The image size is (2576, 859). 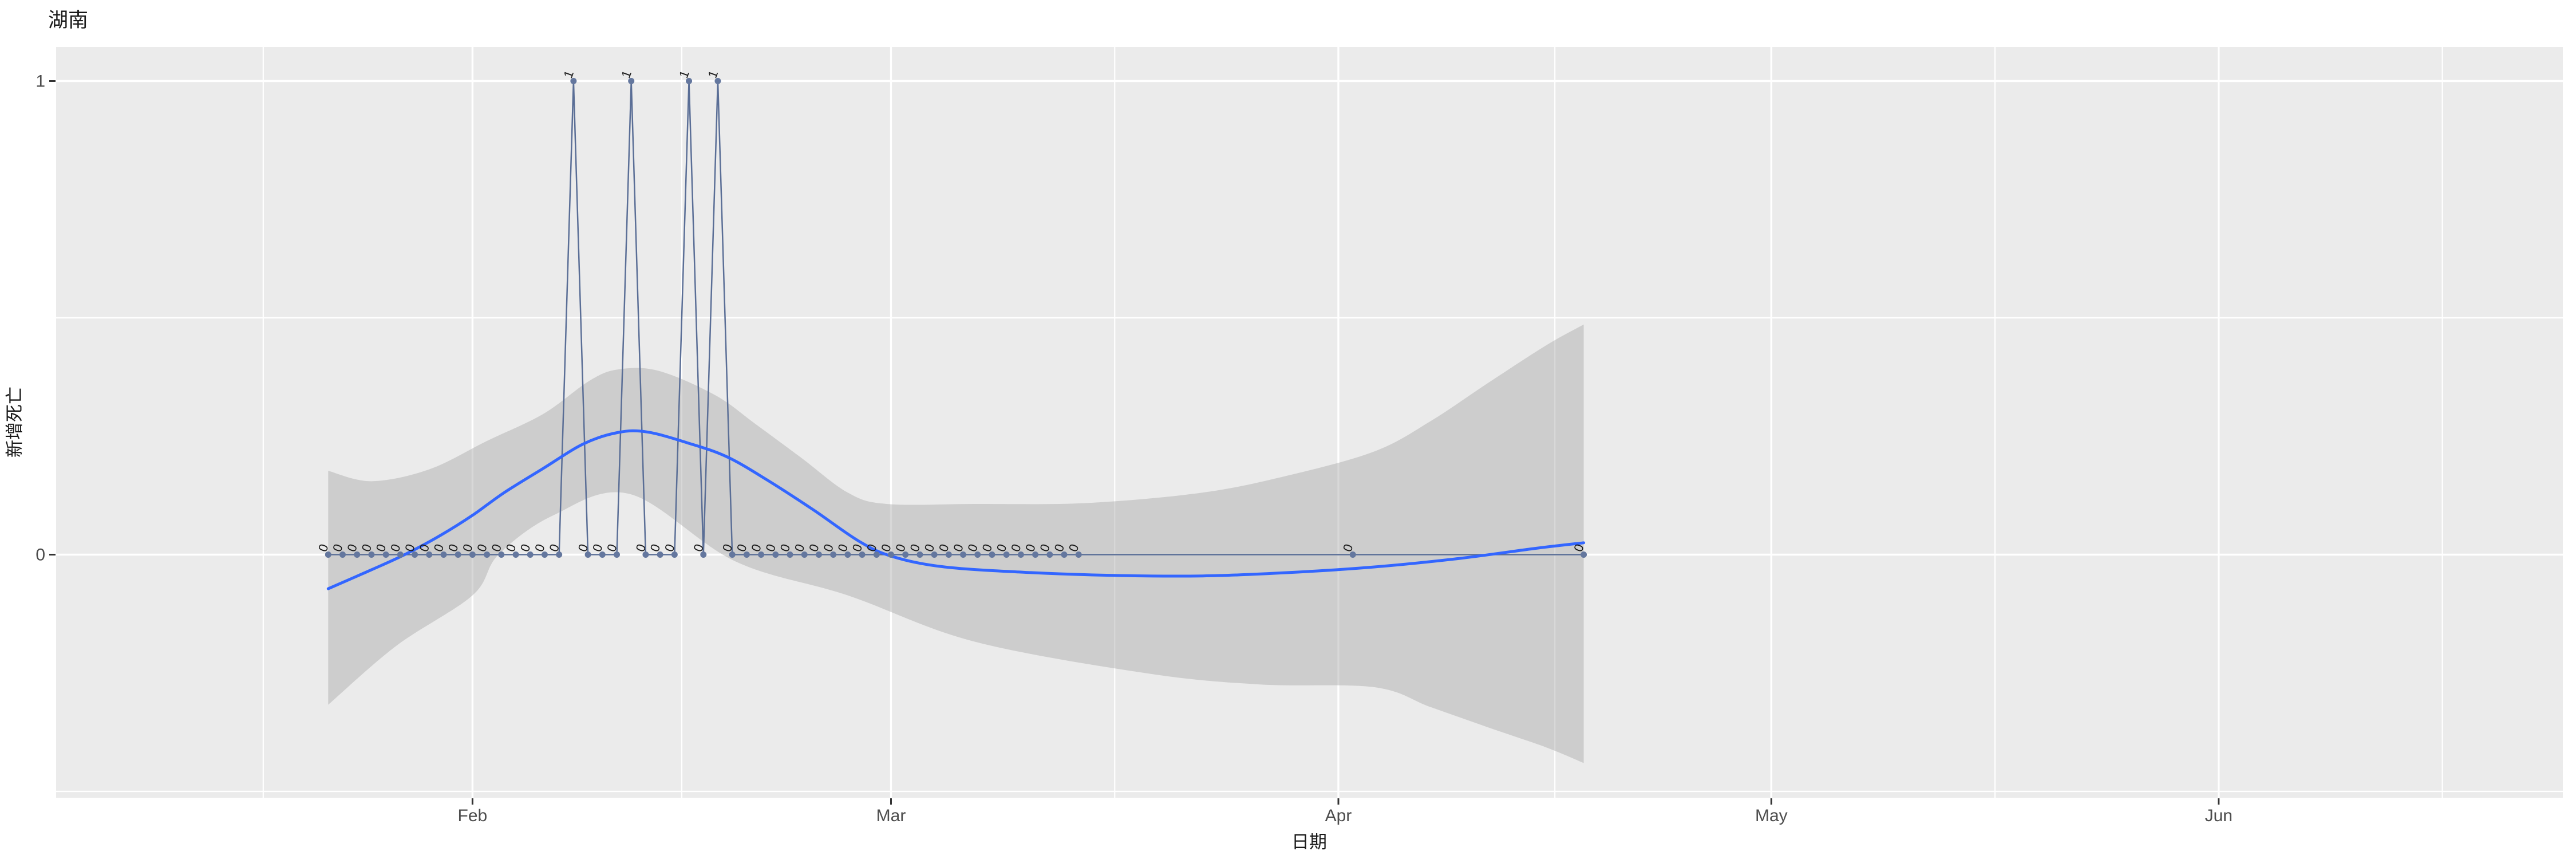 I want to click on x-tick-label: May, so click(x=1771, y=815).